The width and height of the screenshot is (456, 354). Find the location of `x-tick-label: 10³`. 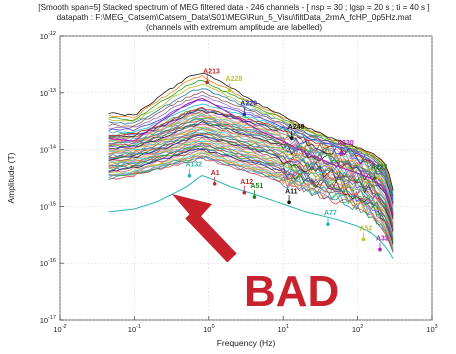

x-tick-label: 10³ is located at coordinates (431, 329).